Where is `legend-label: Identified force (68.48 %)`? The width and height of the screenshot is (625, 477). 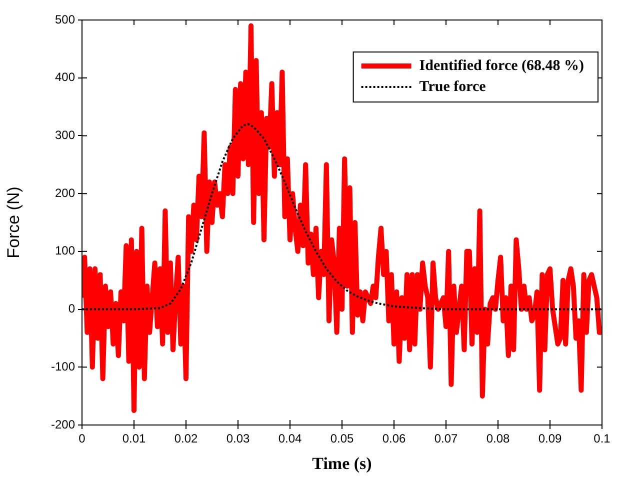 legend-label: Identified force (68.48 %) is located at coordinates (501, 66).